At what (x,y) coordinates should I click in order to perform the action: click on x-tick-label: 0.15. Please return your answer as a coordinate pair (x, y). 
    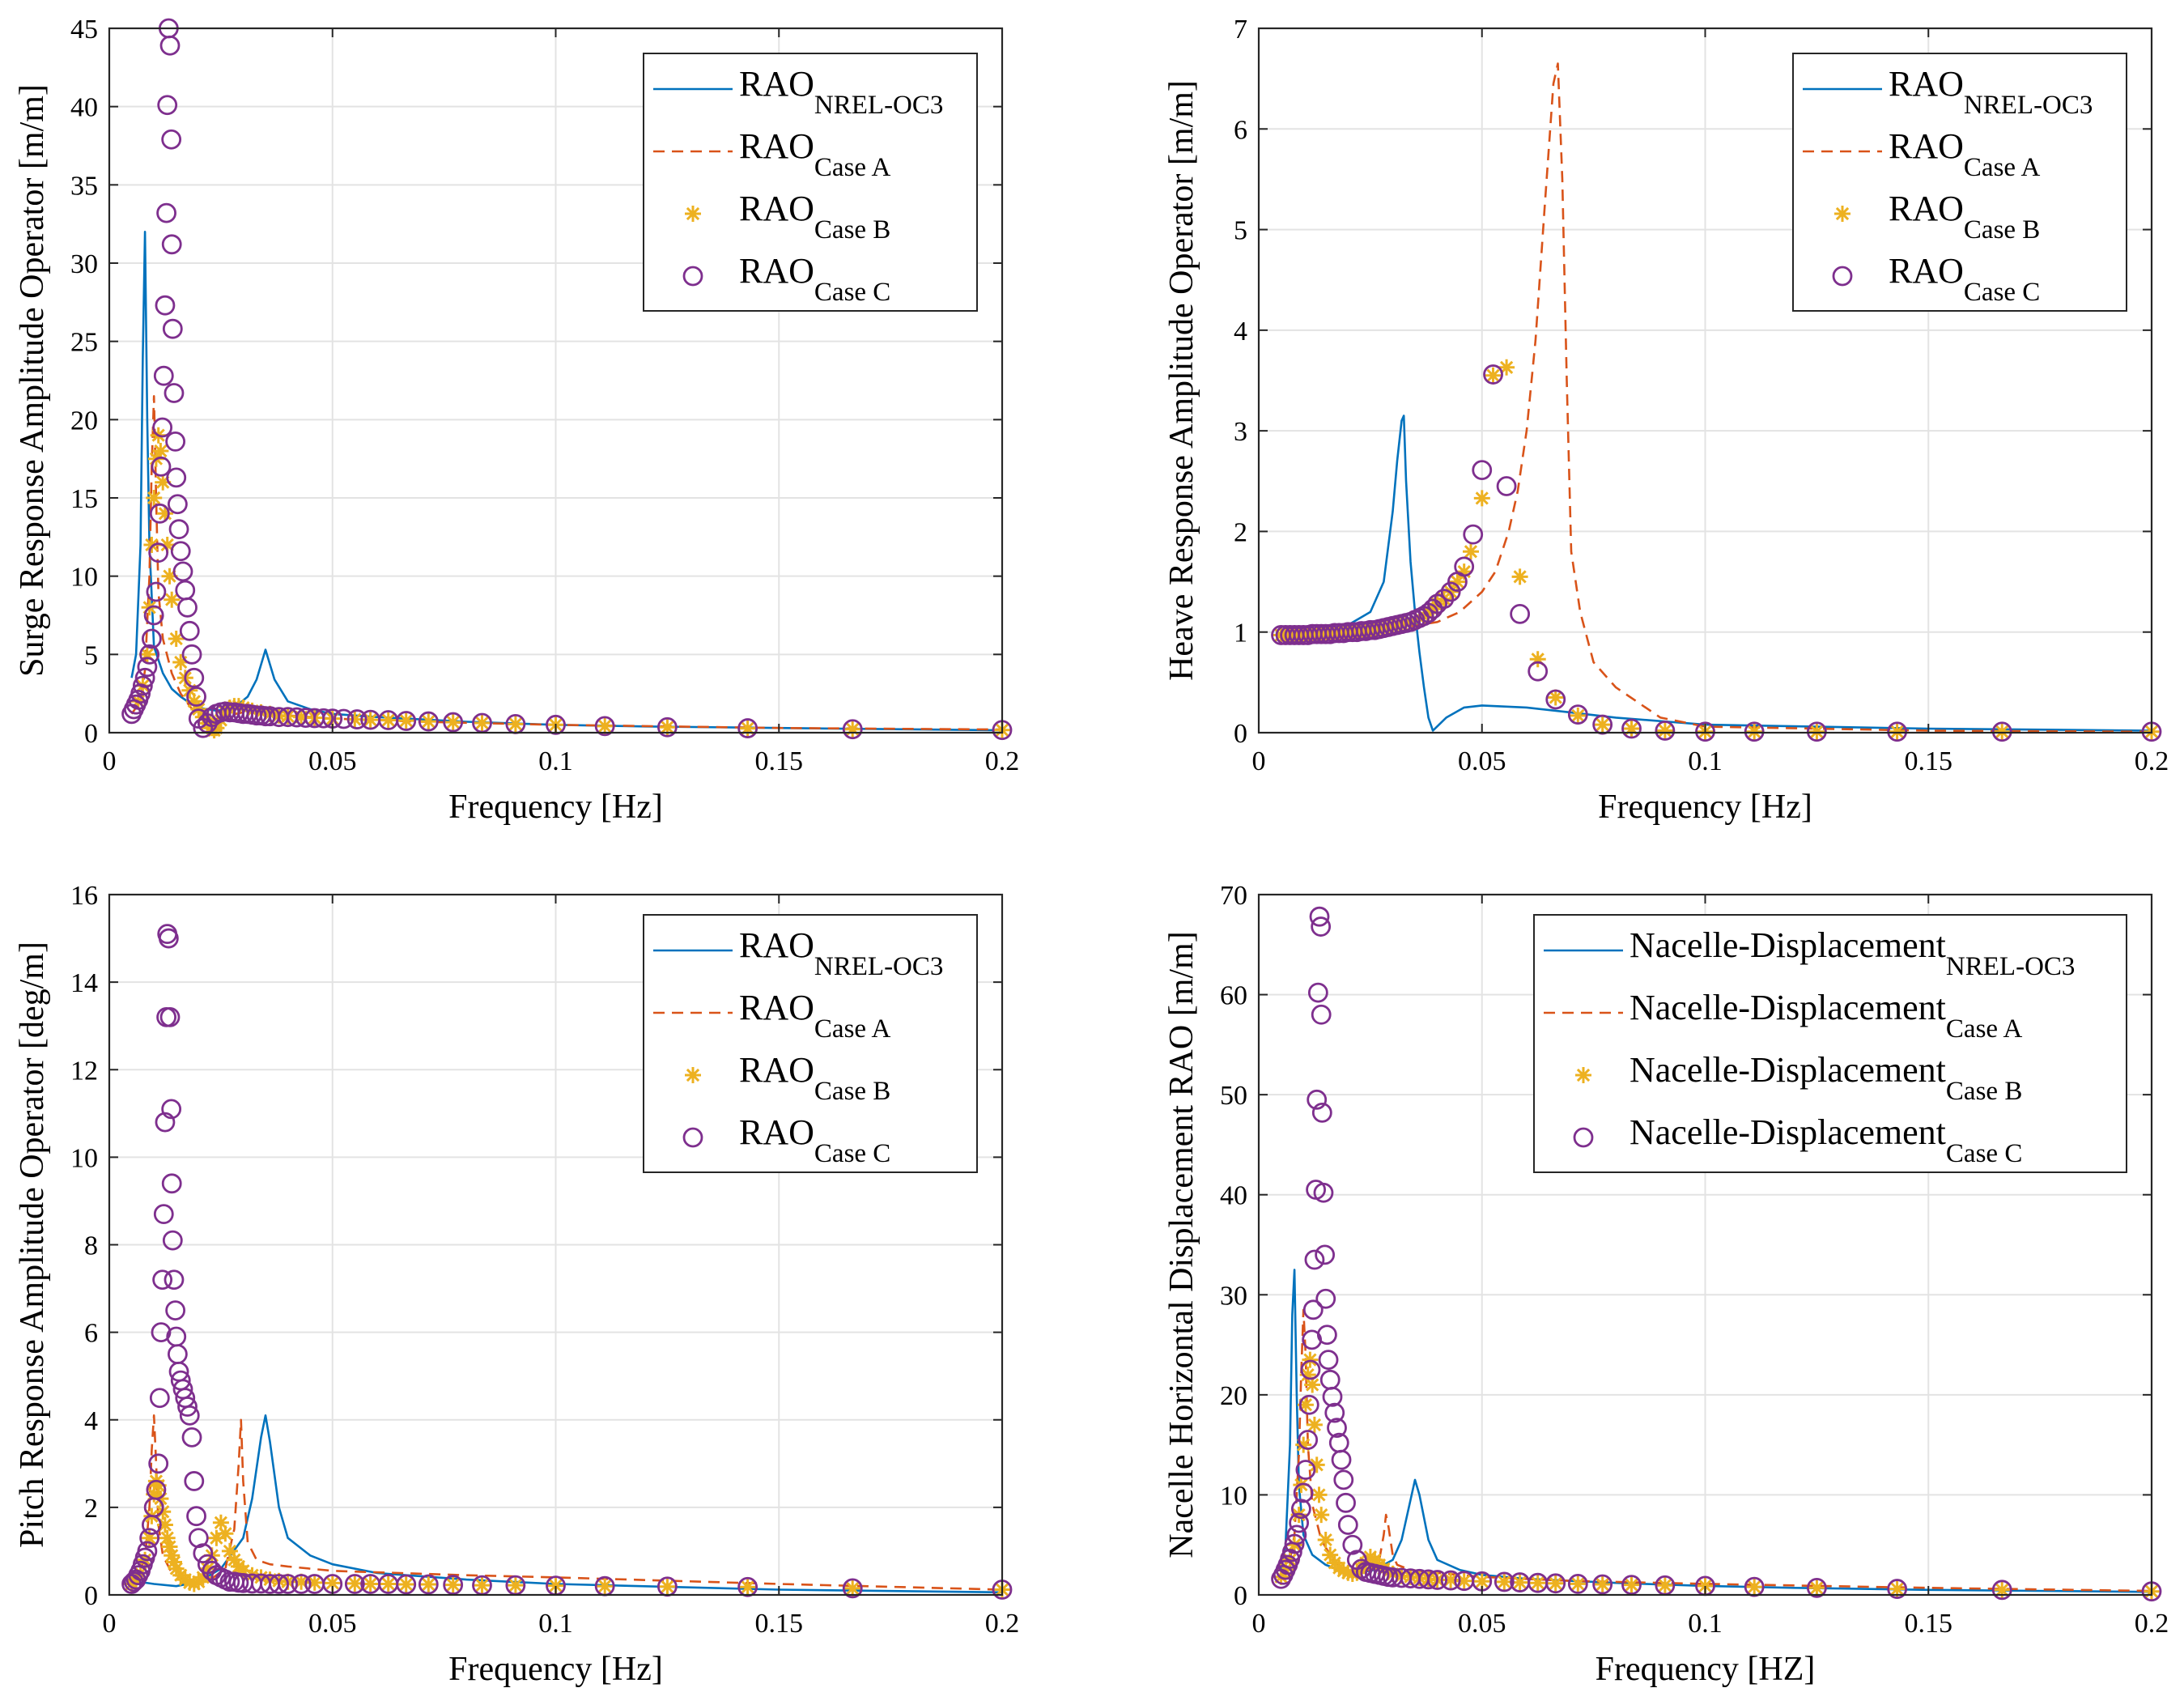
    Looking at the image, I should click on (779, 1624).